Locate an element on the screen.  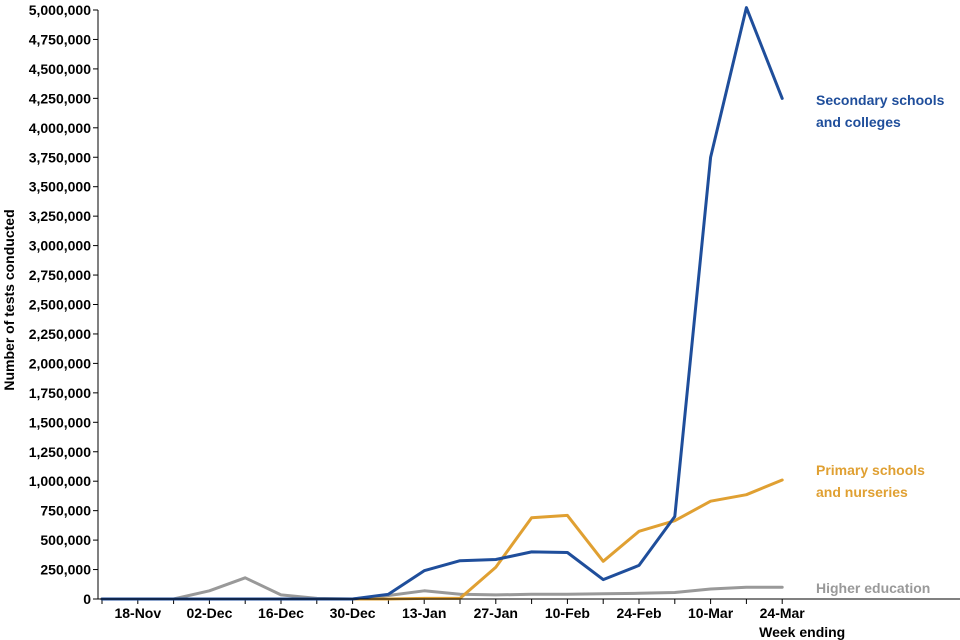
y-tick-label: 3,500,000 is located at coordinates (60, 187).